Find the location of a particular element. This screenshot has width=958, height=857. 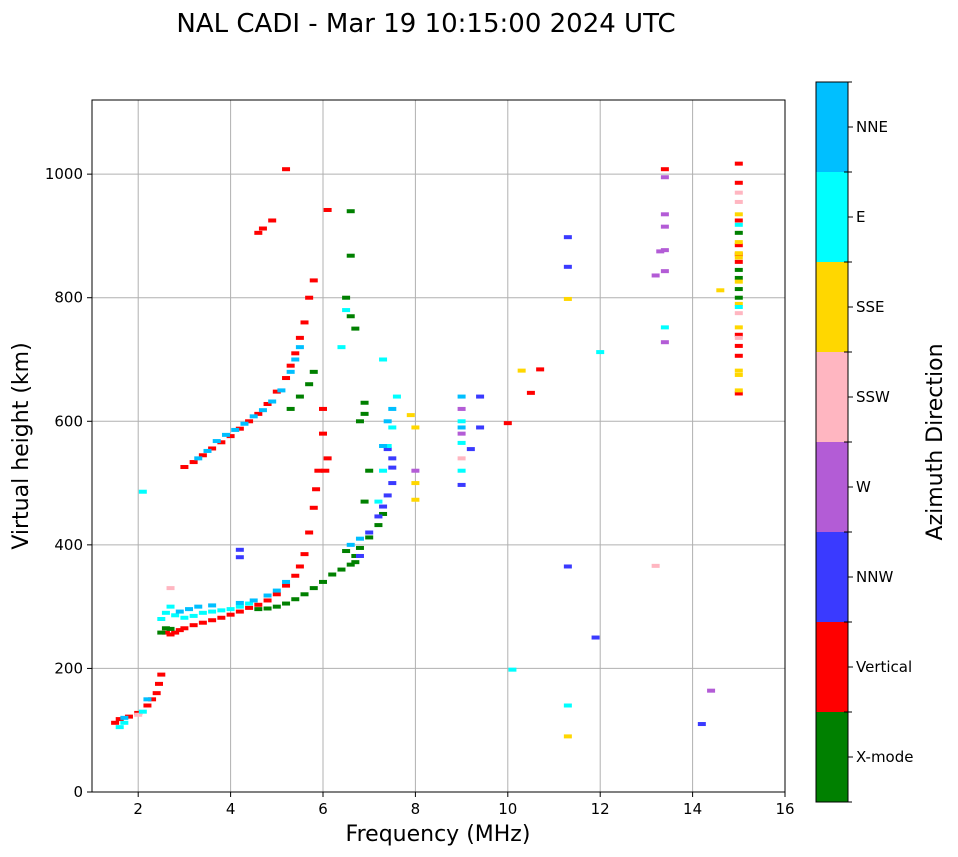

x-tick-label: 14 is located at coordinates (692, 809).